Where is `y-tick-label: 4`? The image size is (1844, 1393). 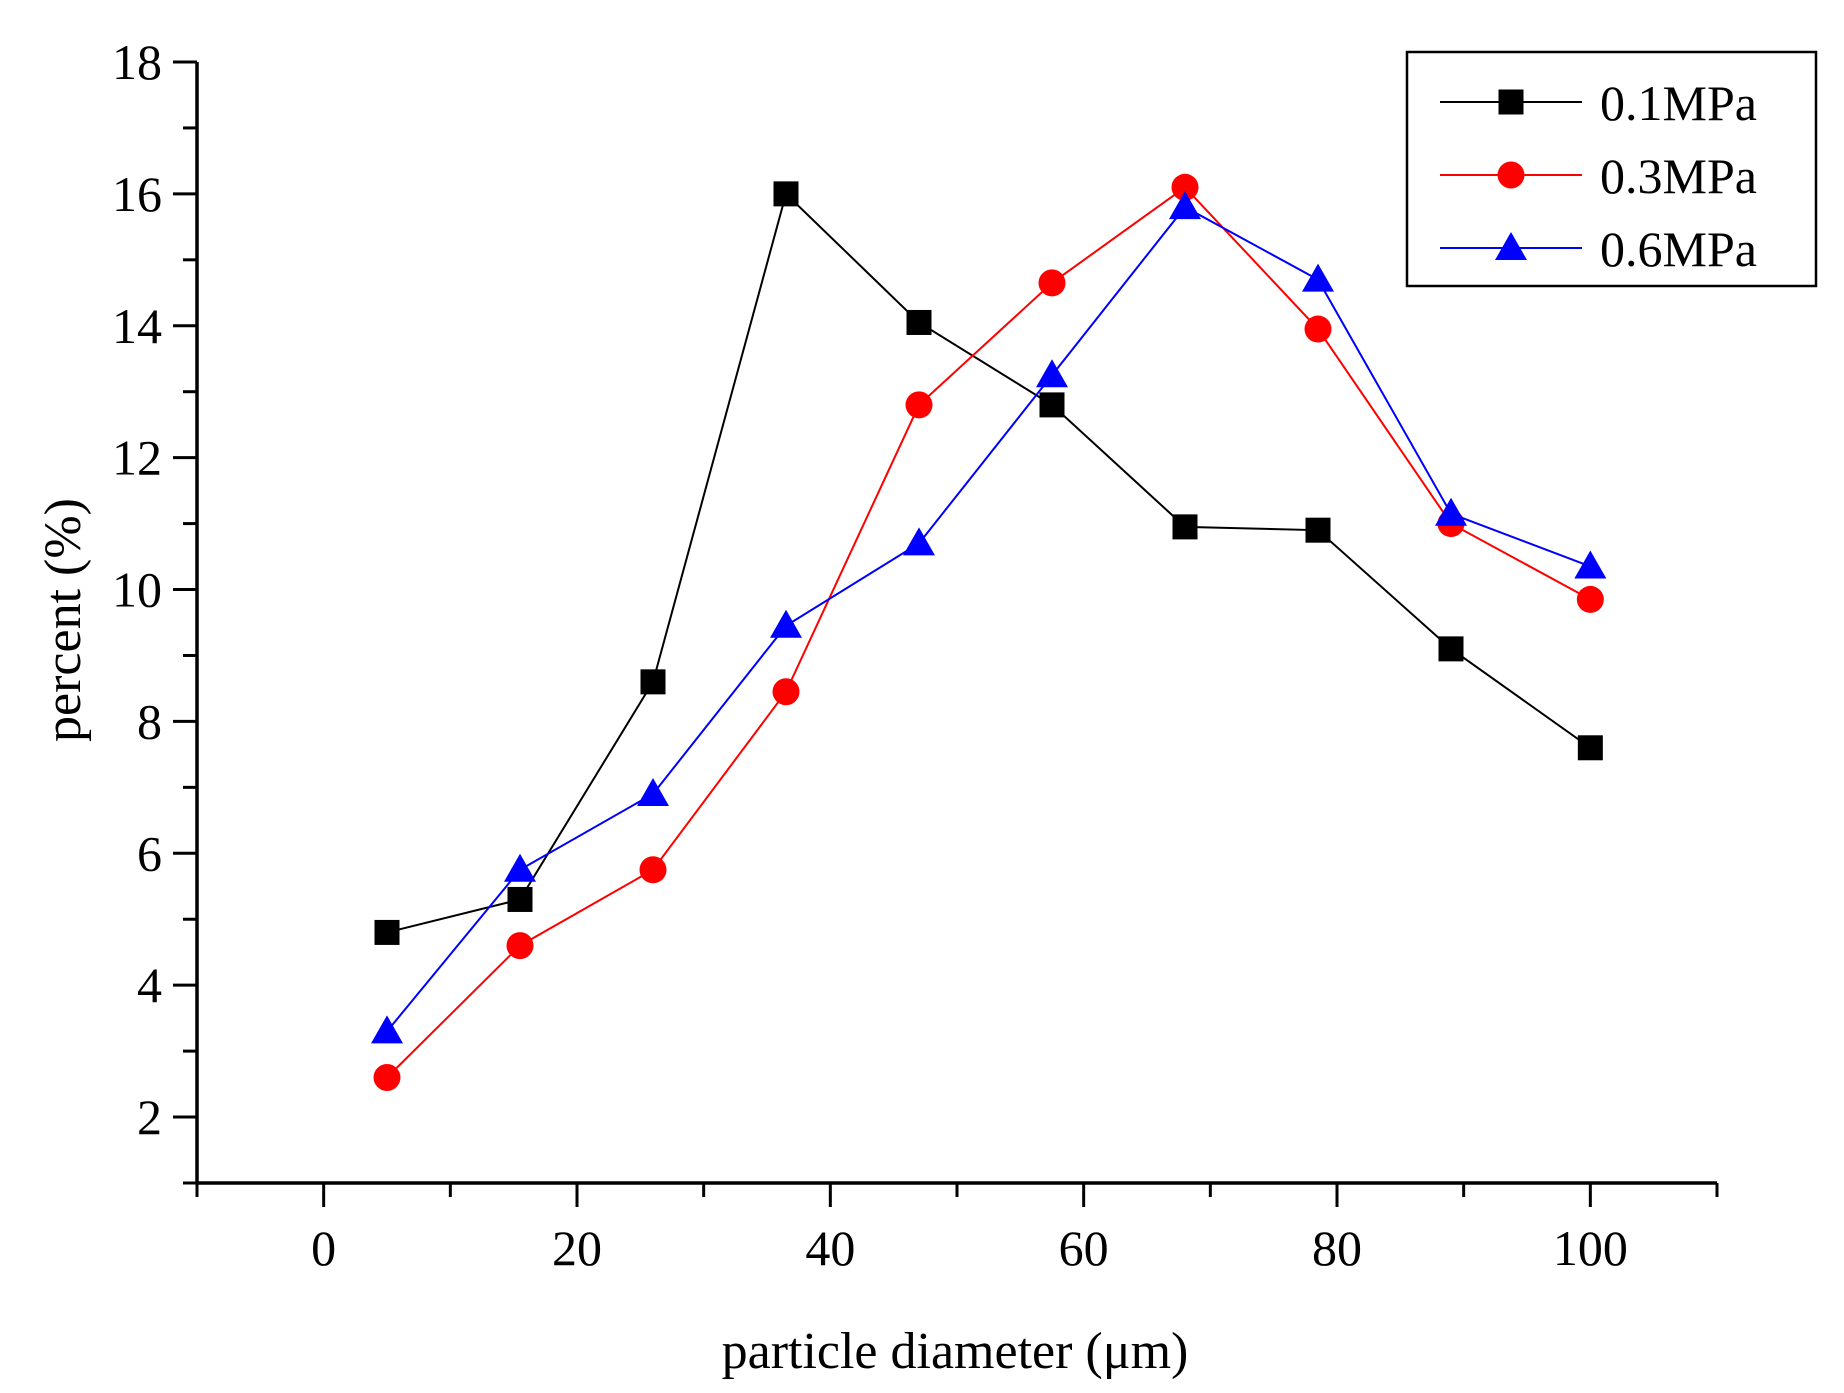 y-tick-label: 4 is located at coordinates (149, 985).